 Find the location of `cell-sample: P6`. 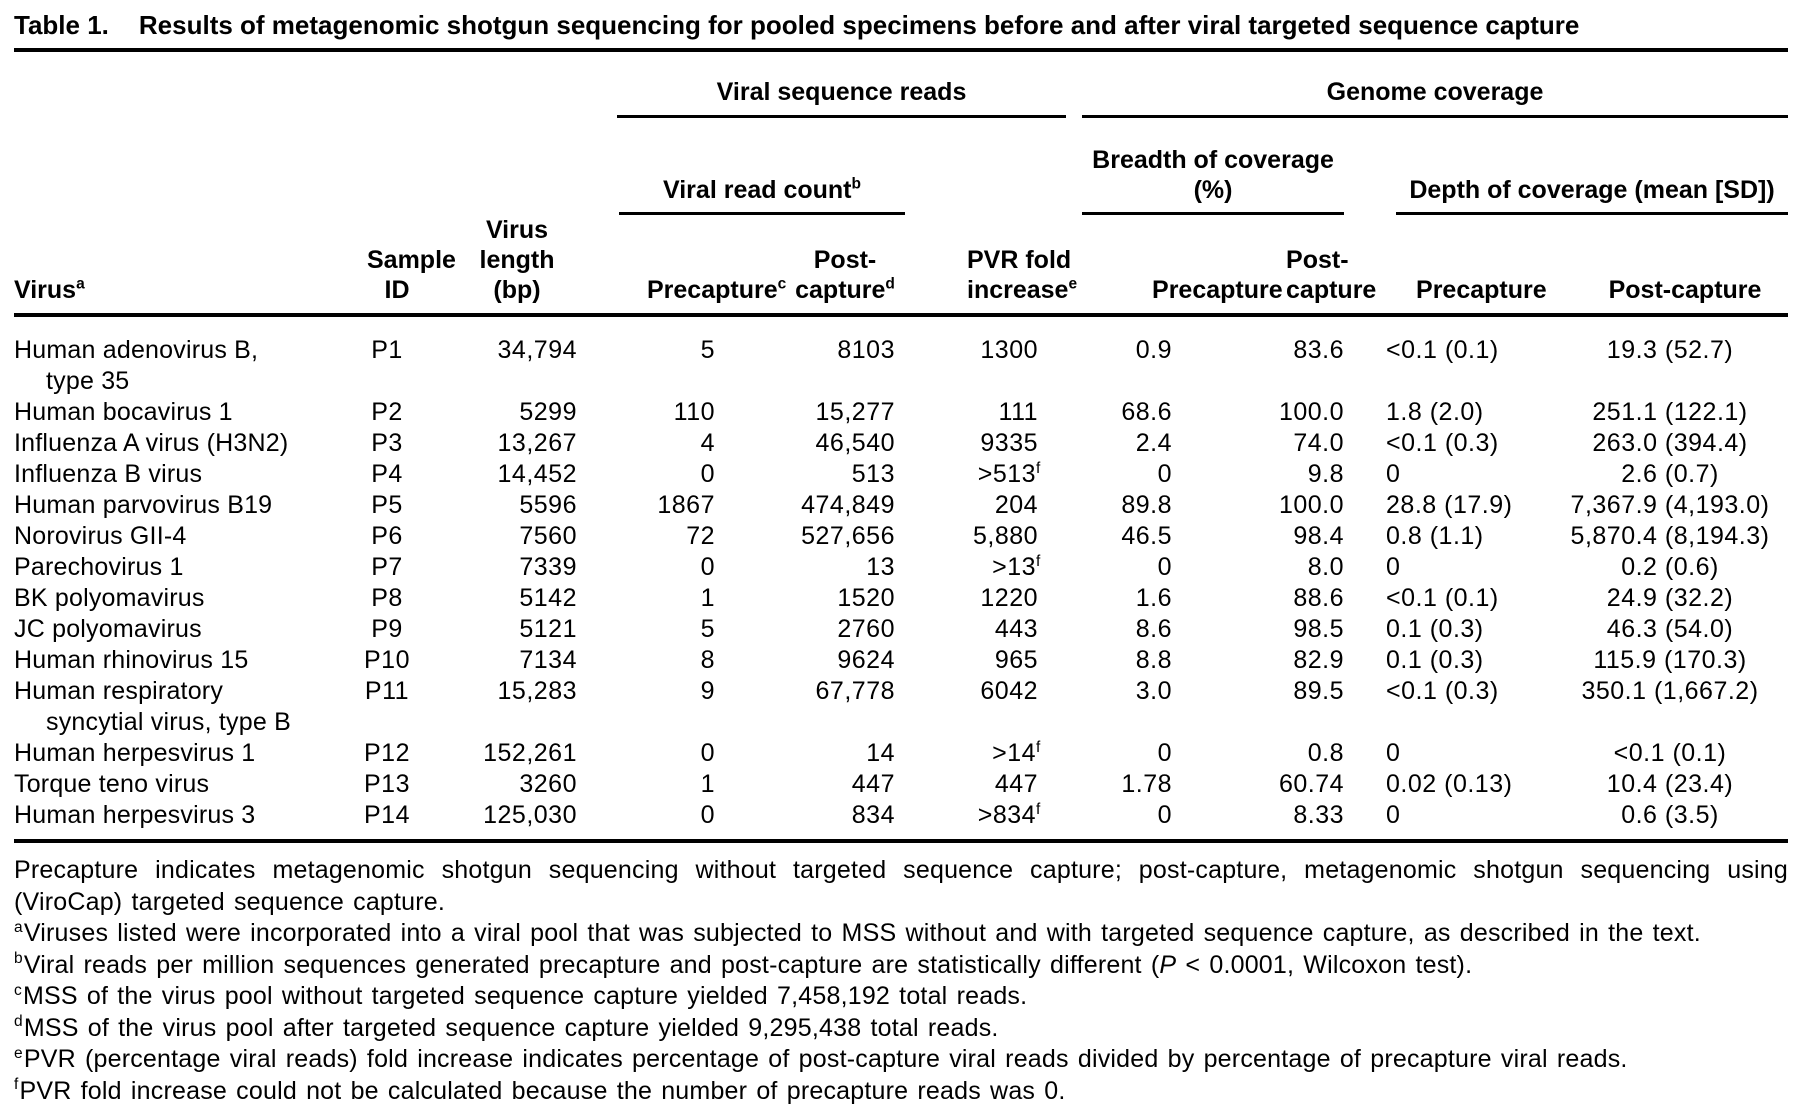

cell-sample: P6 is located at coordinates (387, 536).